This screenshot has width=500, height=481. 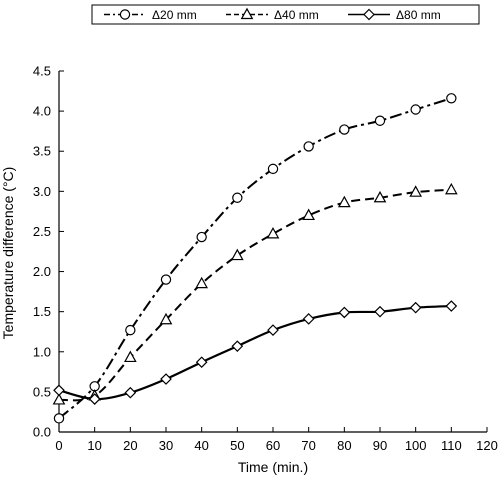 I want to click on x-tick-label: 50, so click(x=237, y=445).